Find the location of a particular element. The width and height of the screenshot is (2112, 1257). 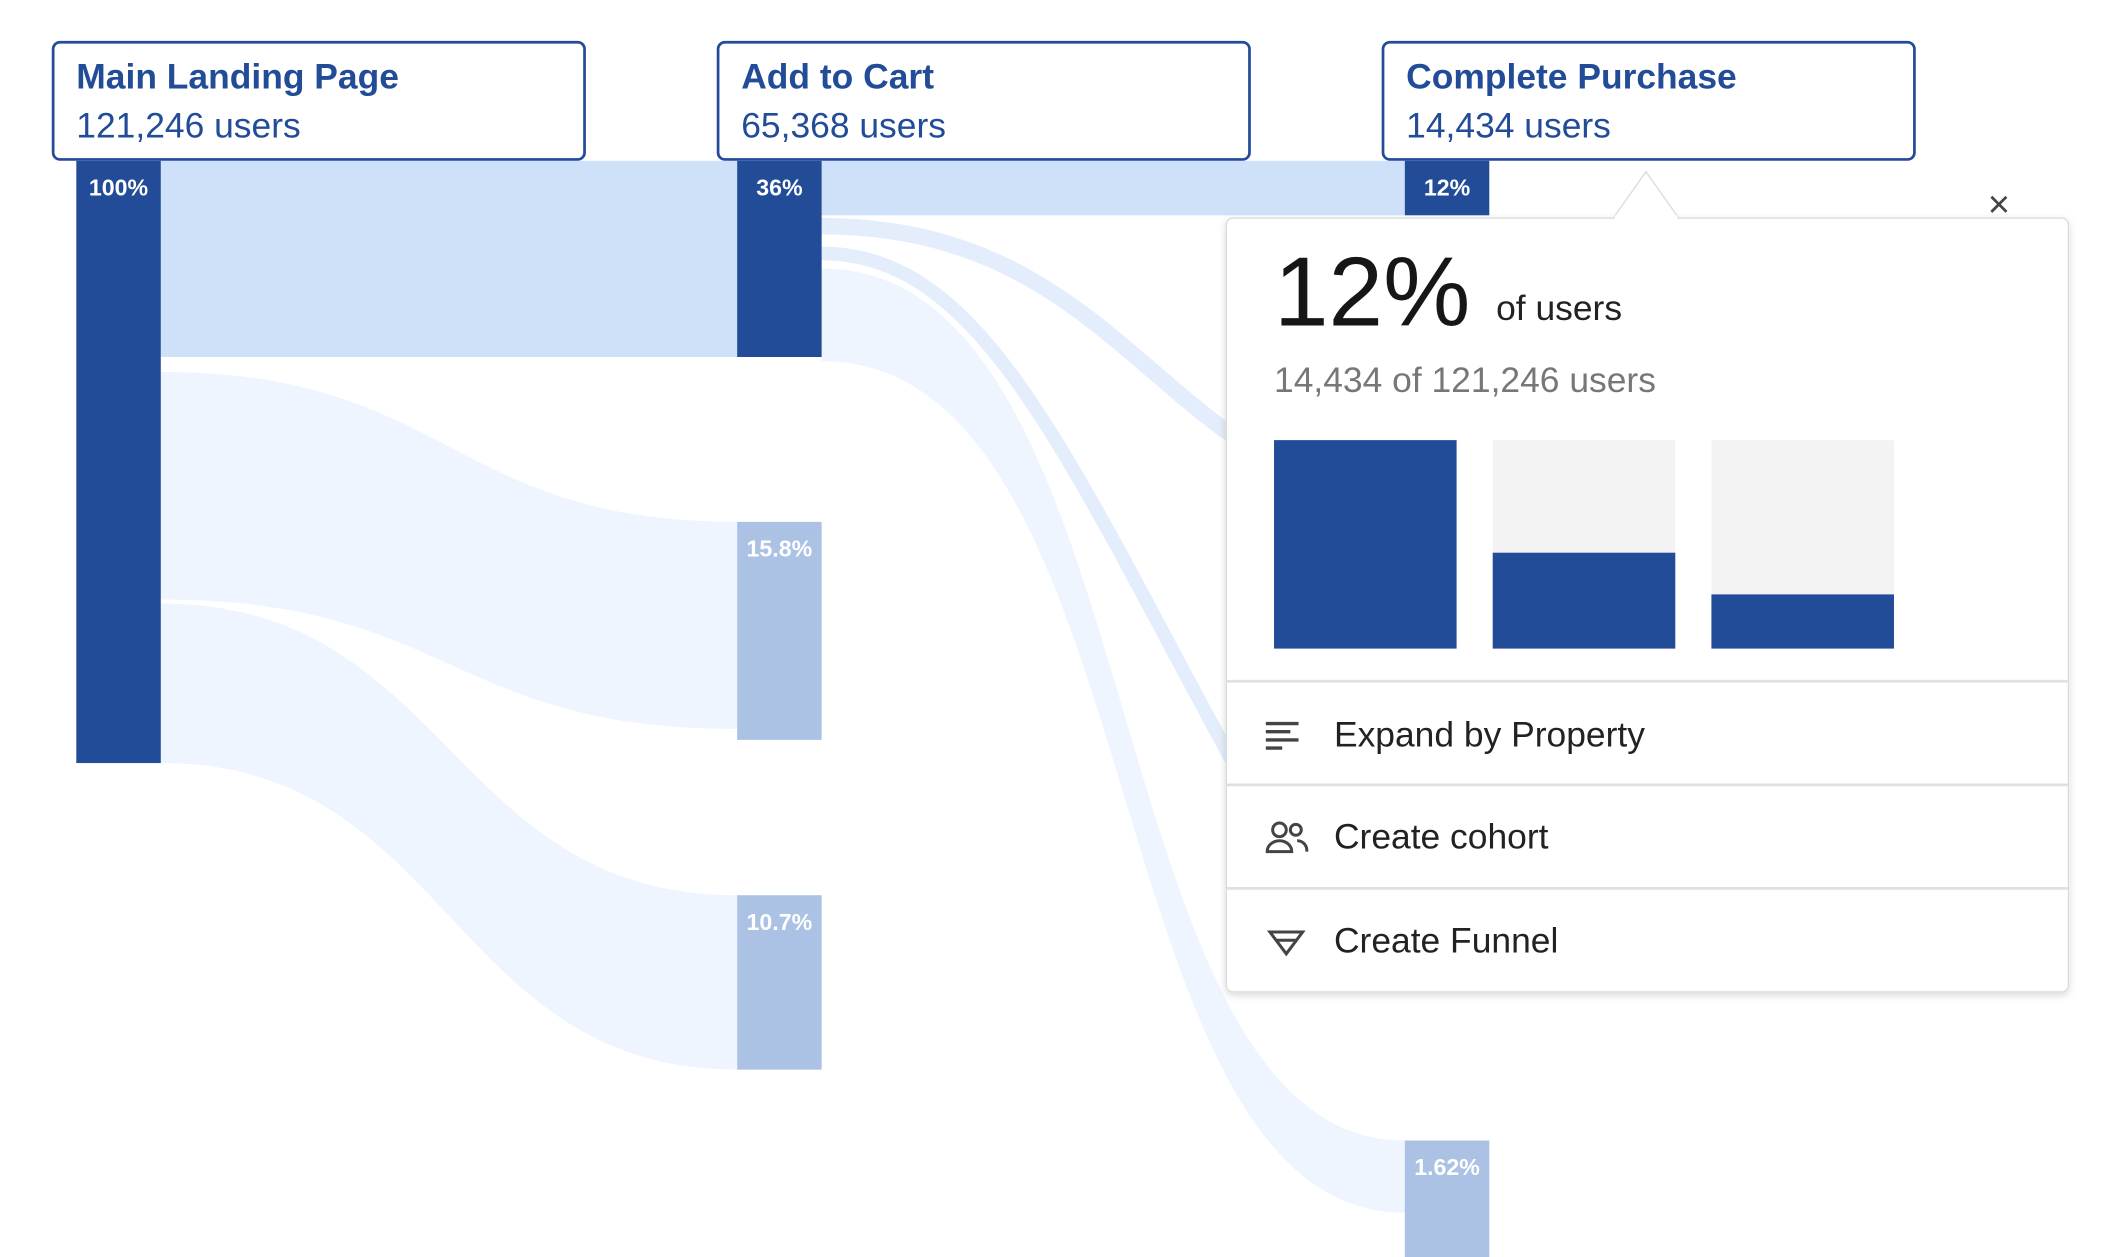

step-users: 14,434 users is located at coordinates (1508, 125).